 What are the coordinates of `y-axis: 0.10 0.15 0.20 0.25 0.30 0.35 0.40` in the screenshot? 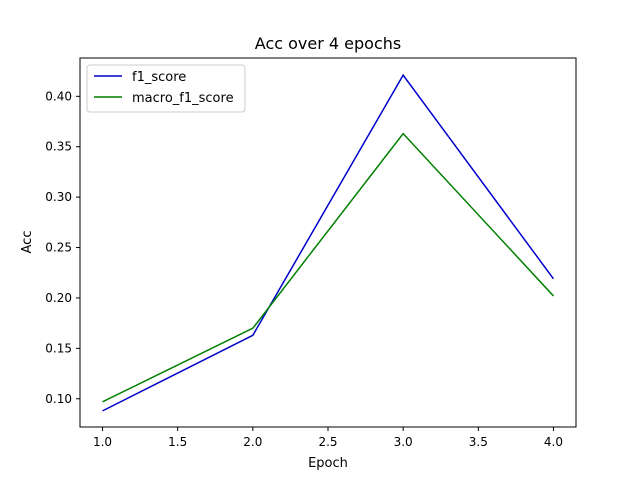 It's located at (62, 247).